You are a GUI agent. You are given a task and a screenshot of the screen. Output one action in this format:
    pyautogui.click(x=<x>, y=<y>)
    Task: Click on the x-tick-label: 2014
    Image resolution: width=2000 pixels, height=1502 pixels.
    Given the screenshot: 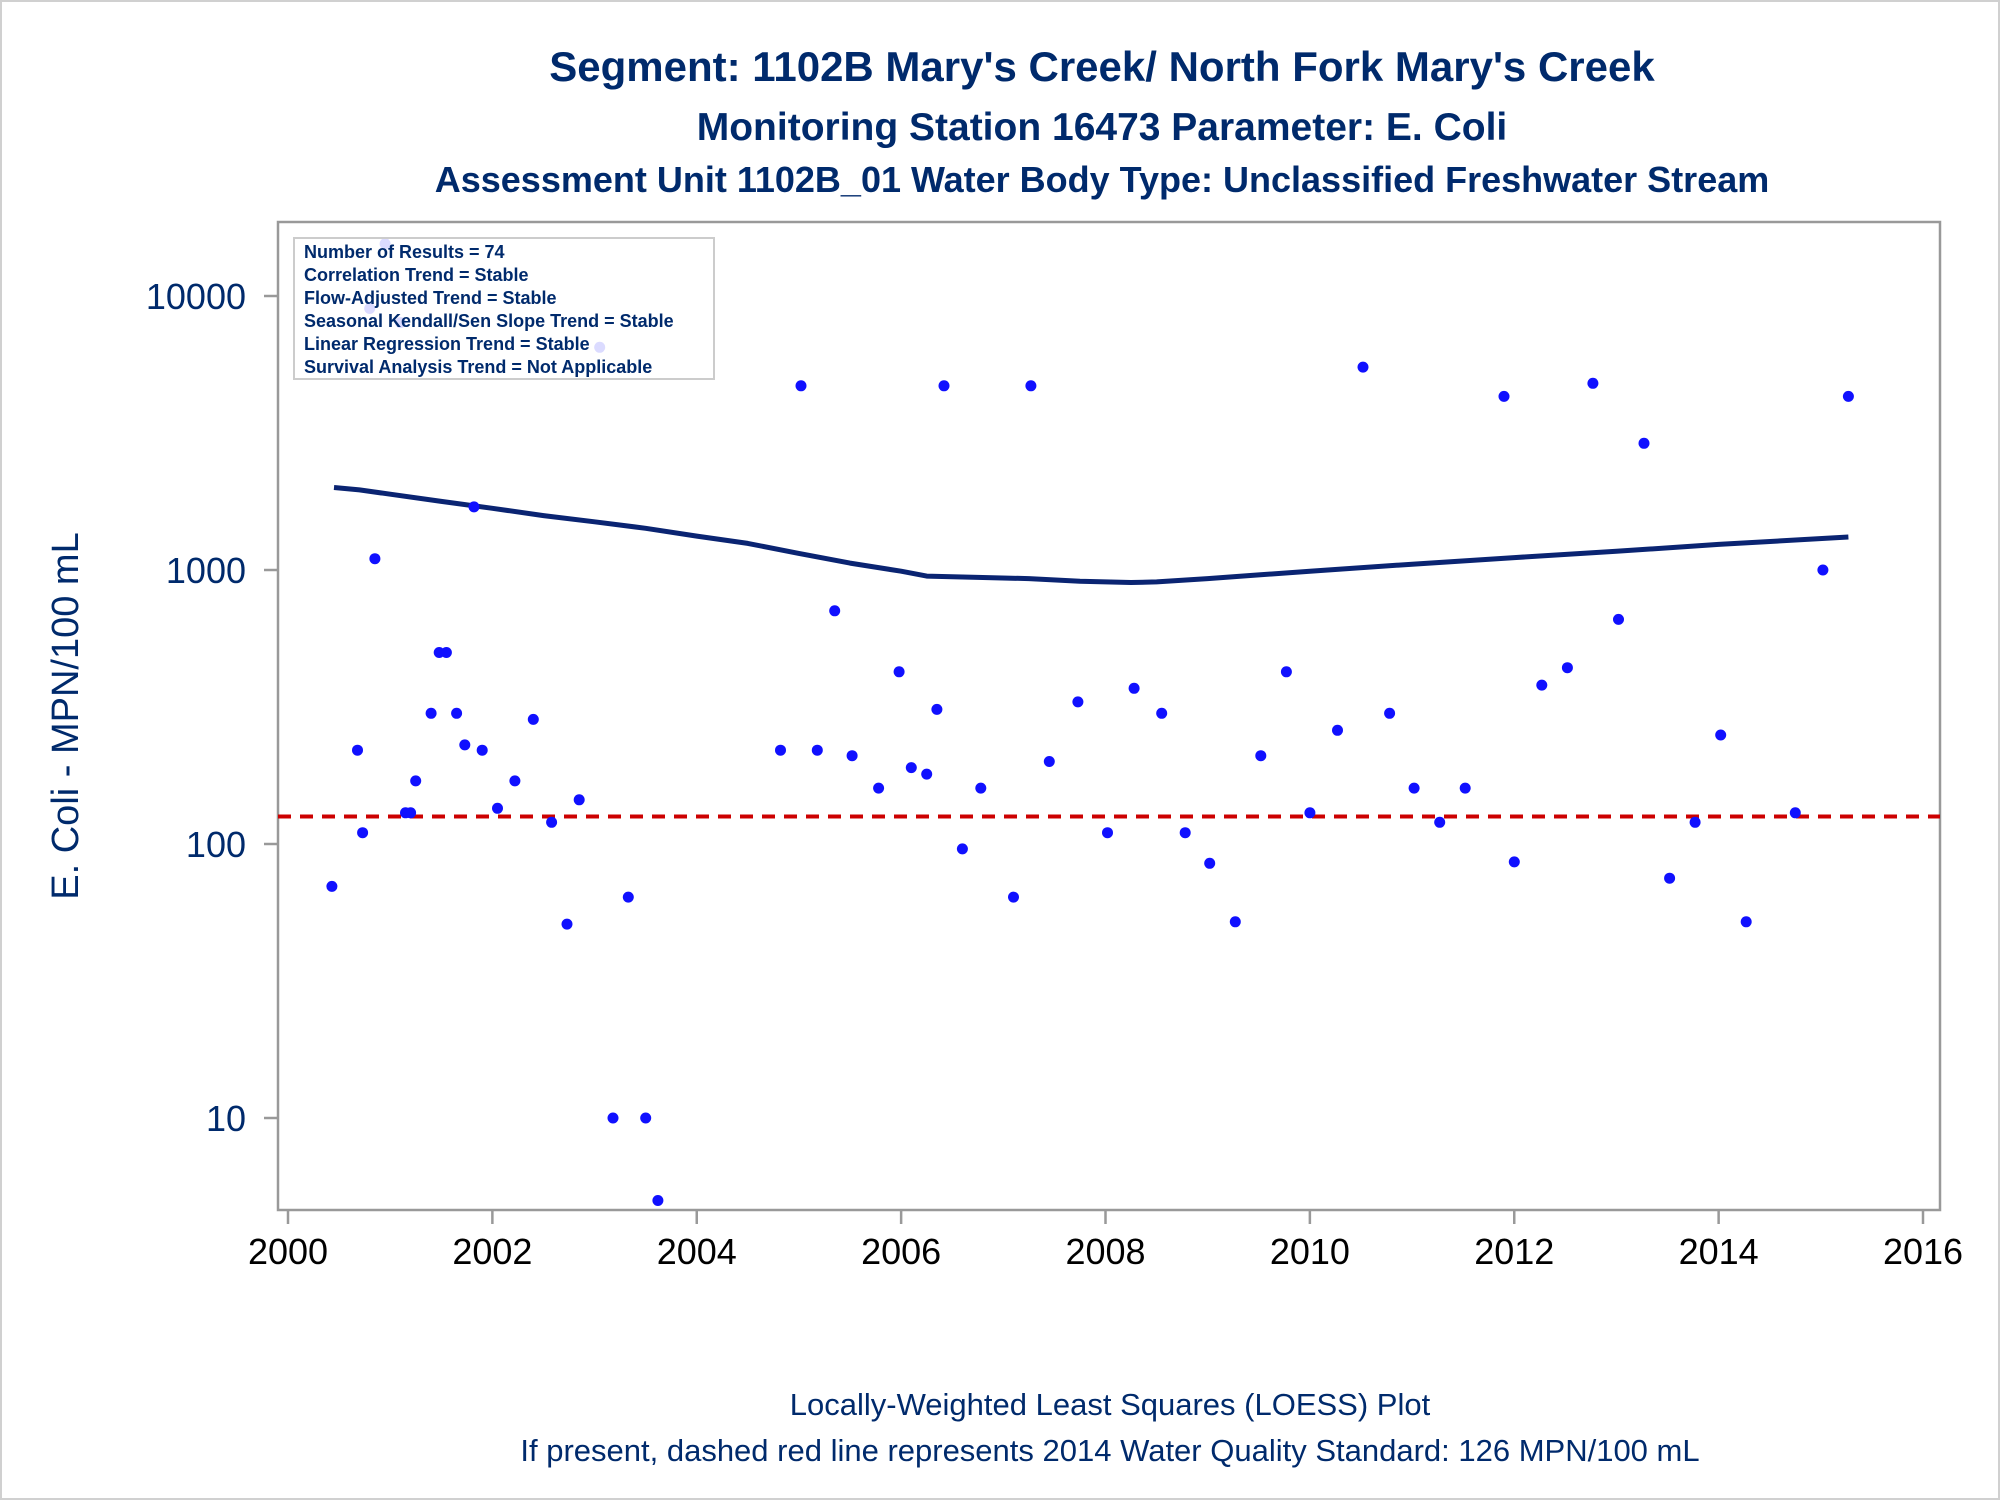 What is the action you would take?
    pyautogui.click(x=1719, y=1251)
    